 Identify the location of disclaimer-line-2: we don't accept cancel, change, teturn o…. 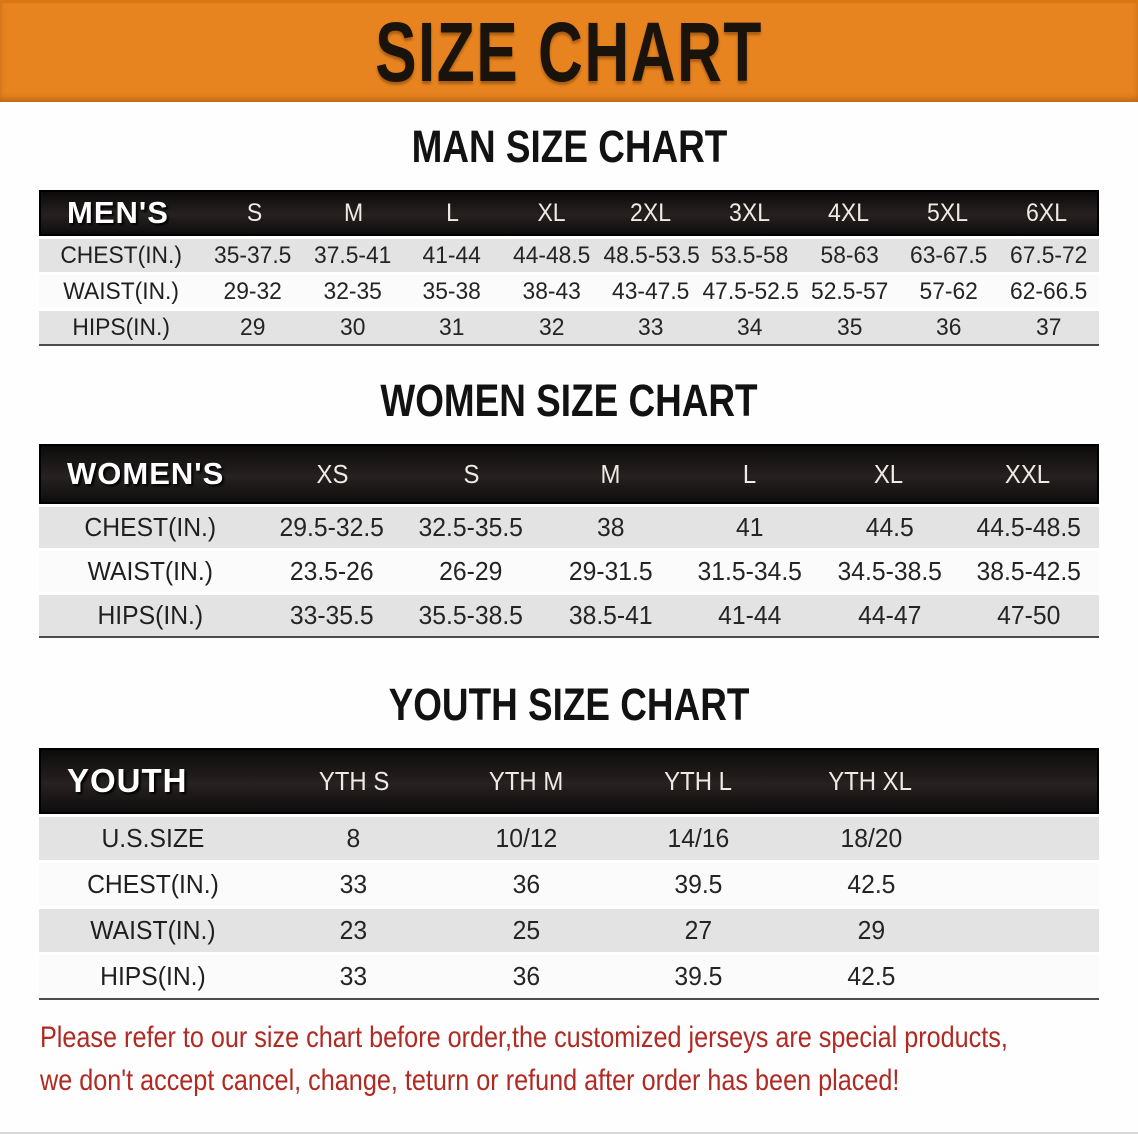
(470, 1080).